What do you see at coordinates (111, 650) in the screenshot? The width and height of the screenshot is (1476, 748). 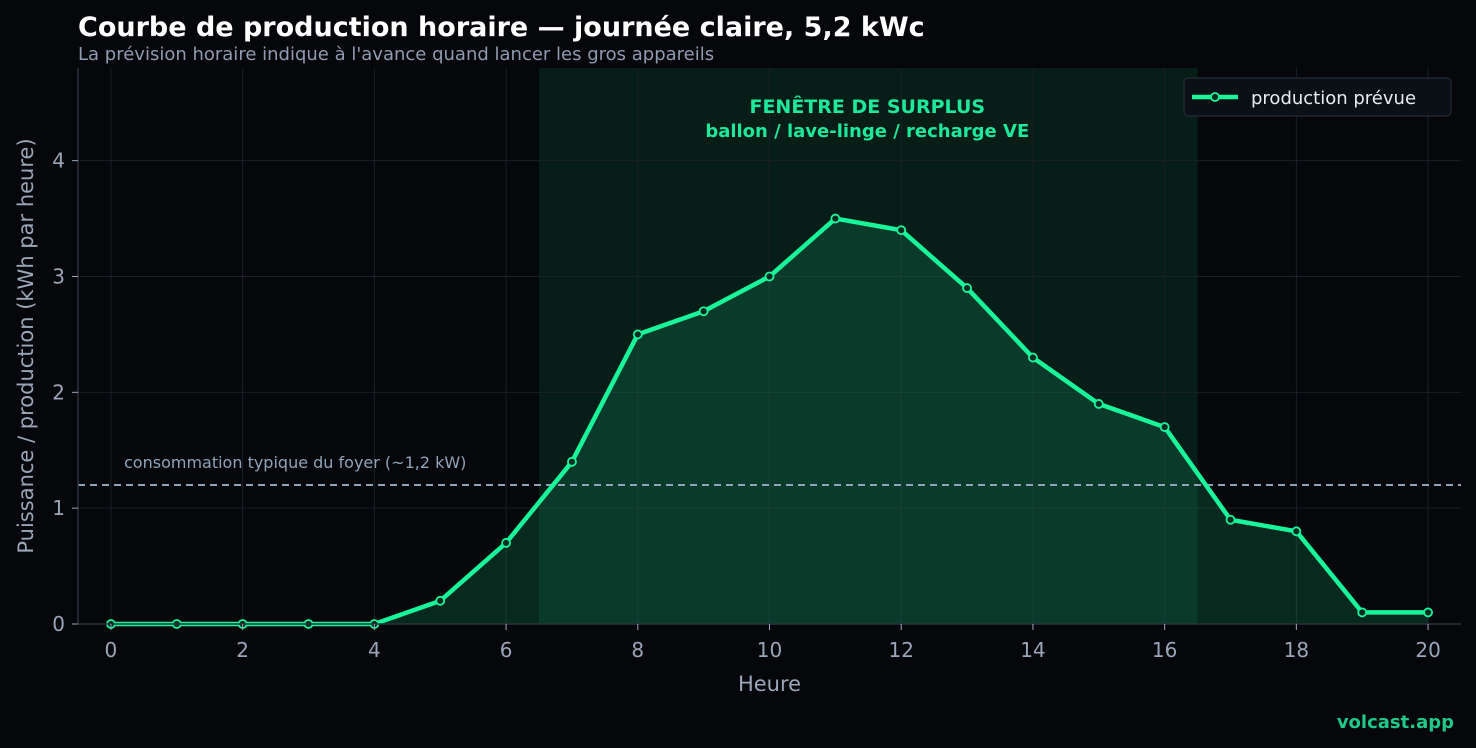 I see `x-tick-label: 0` at bounding box center [111, 650].